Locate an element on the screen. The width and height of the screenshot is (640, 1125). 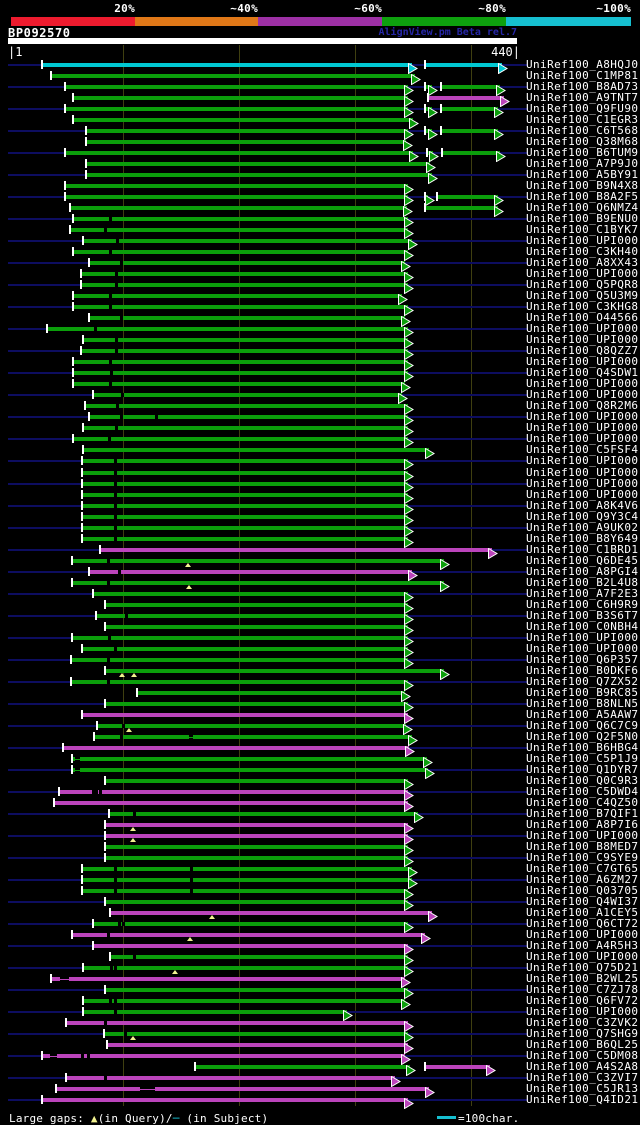
hit-label: UniRef100_C3ZVK2 is located at coordinates (582, 1023).